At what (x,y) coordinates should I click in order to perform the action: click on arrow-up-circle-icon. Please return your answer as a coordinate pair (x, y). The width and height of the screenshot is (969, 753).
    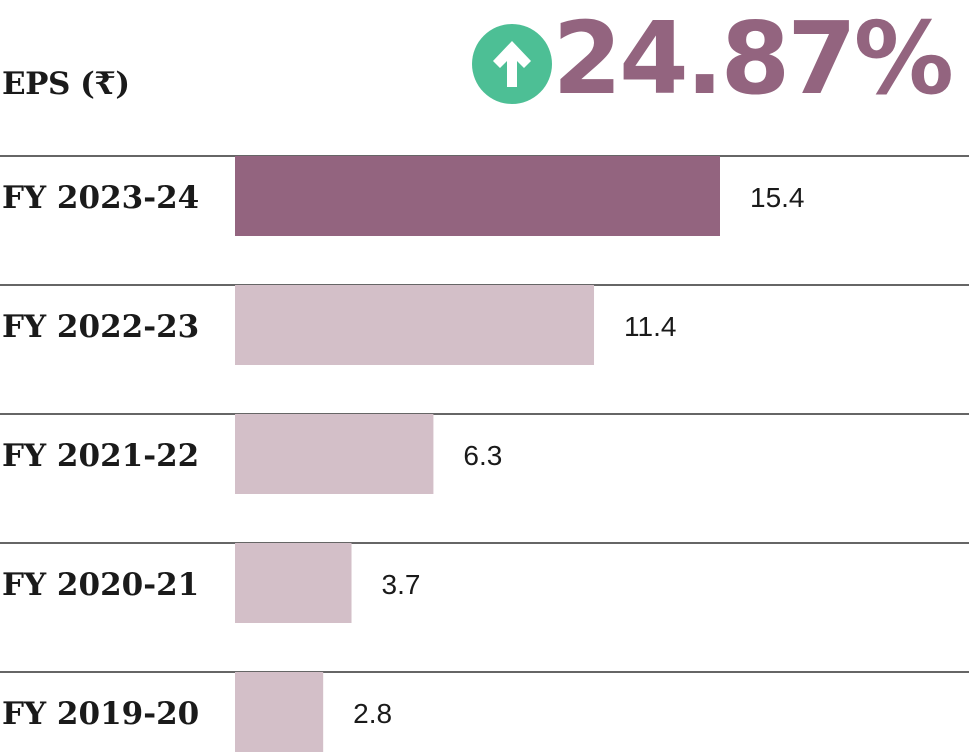
    Looking at the image, I should click on (512, 64).